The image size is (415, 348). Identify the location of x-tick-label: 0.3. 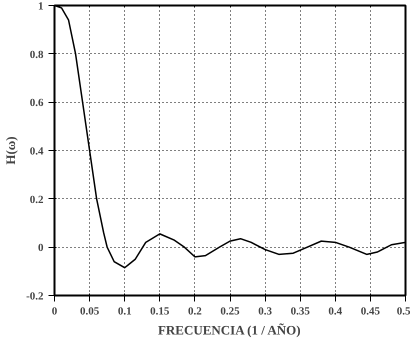
(265, 312).